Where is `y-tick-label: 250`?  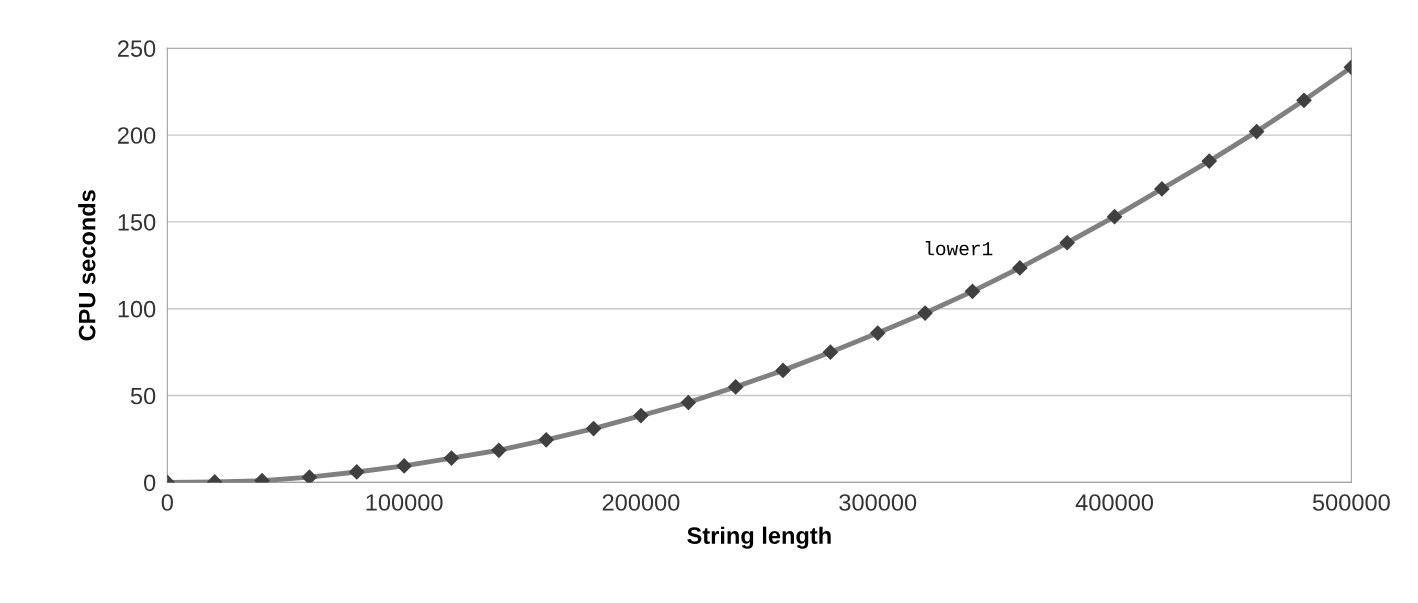
y-tick-label: 250 is located at coordinates (137, 49).